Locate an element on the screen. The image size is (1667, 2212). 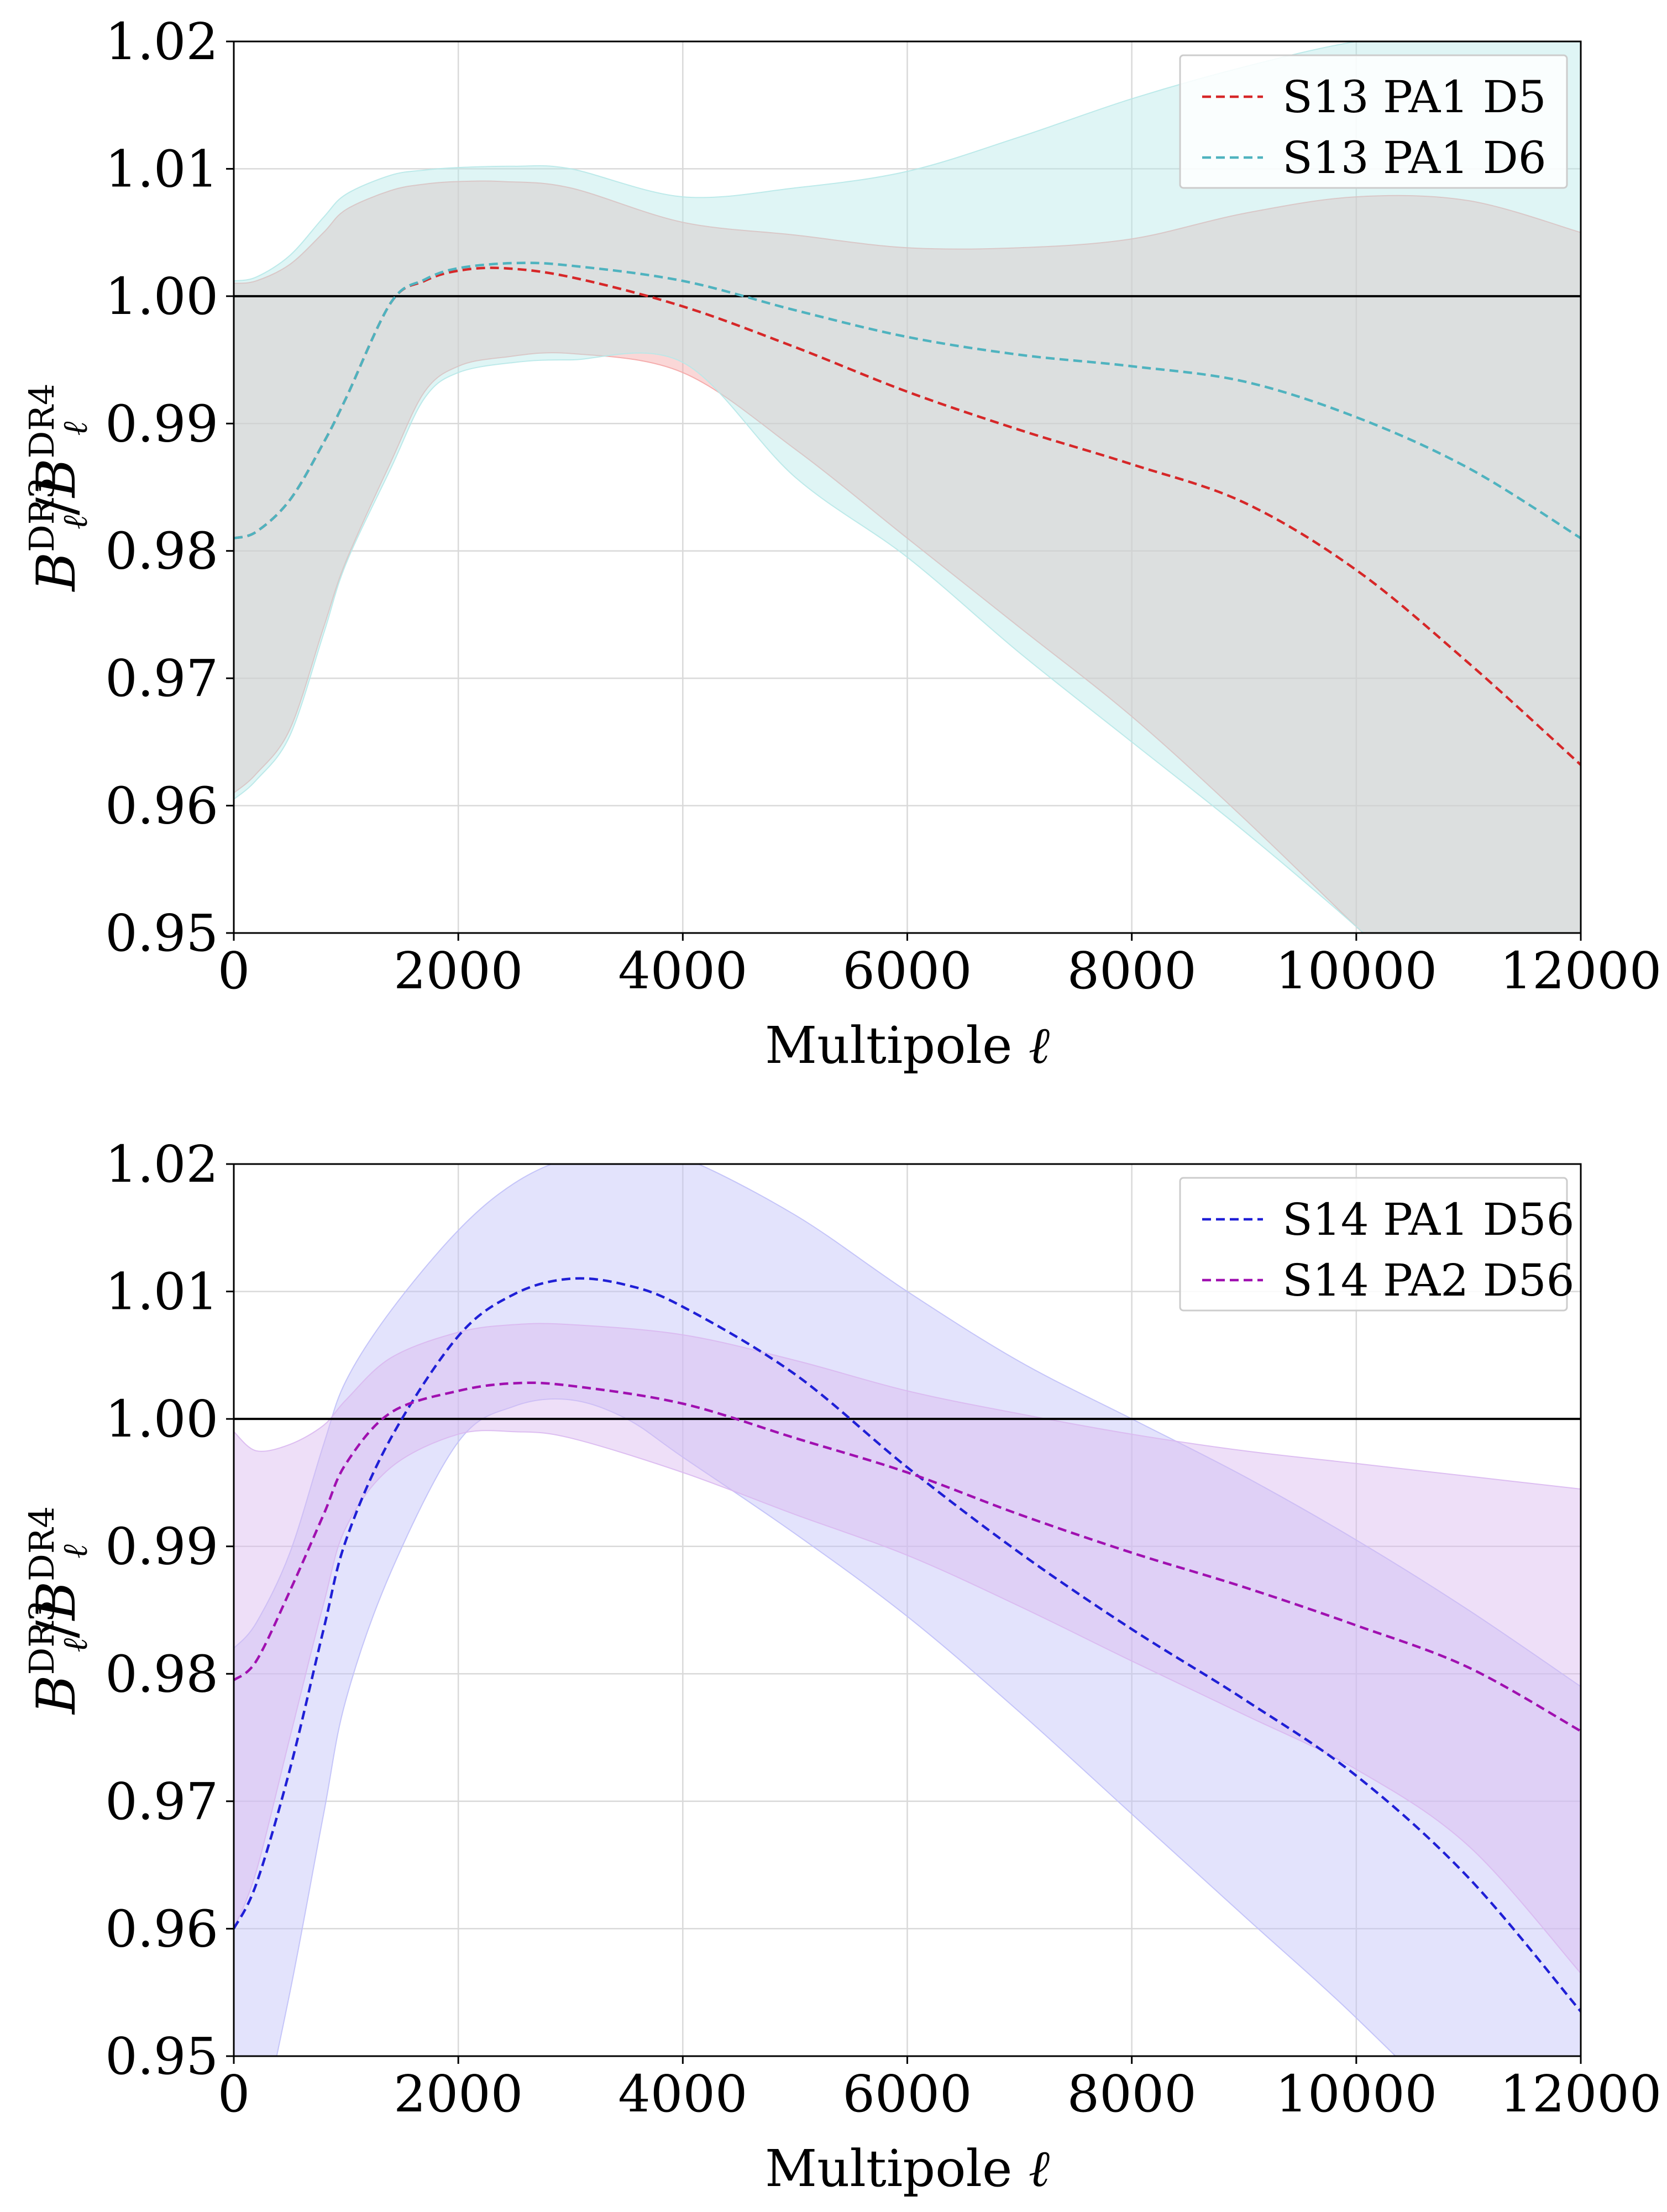
legend-label-2: S14 PA2 D56 is located at coordinates (1428, 1280).